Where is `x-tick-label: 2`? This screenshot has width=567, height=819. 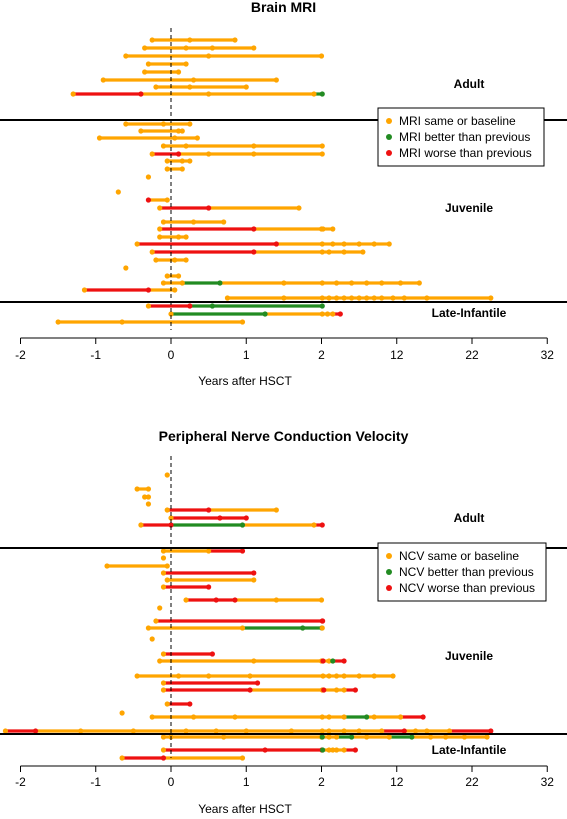 x-tick-label: 2 is located at coordinates (321, 782).